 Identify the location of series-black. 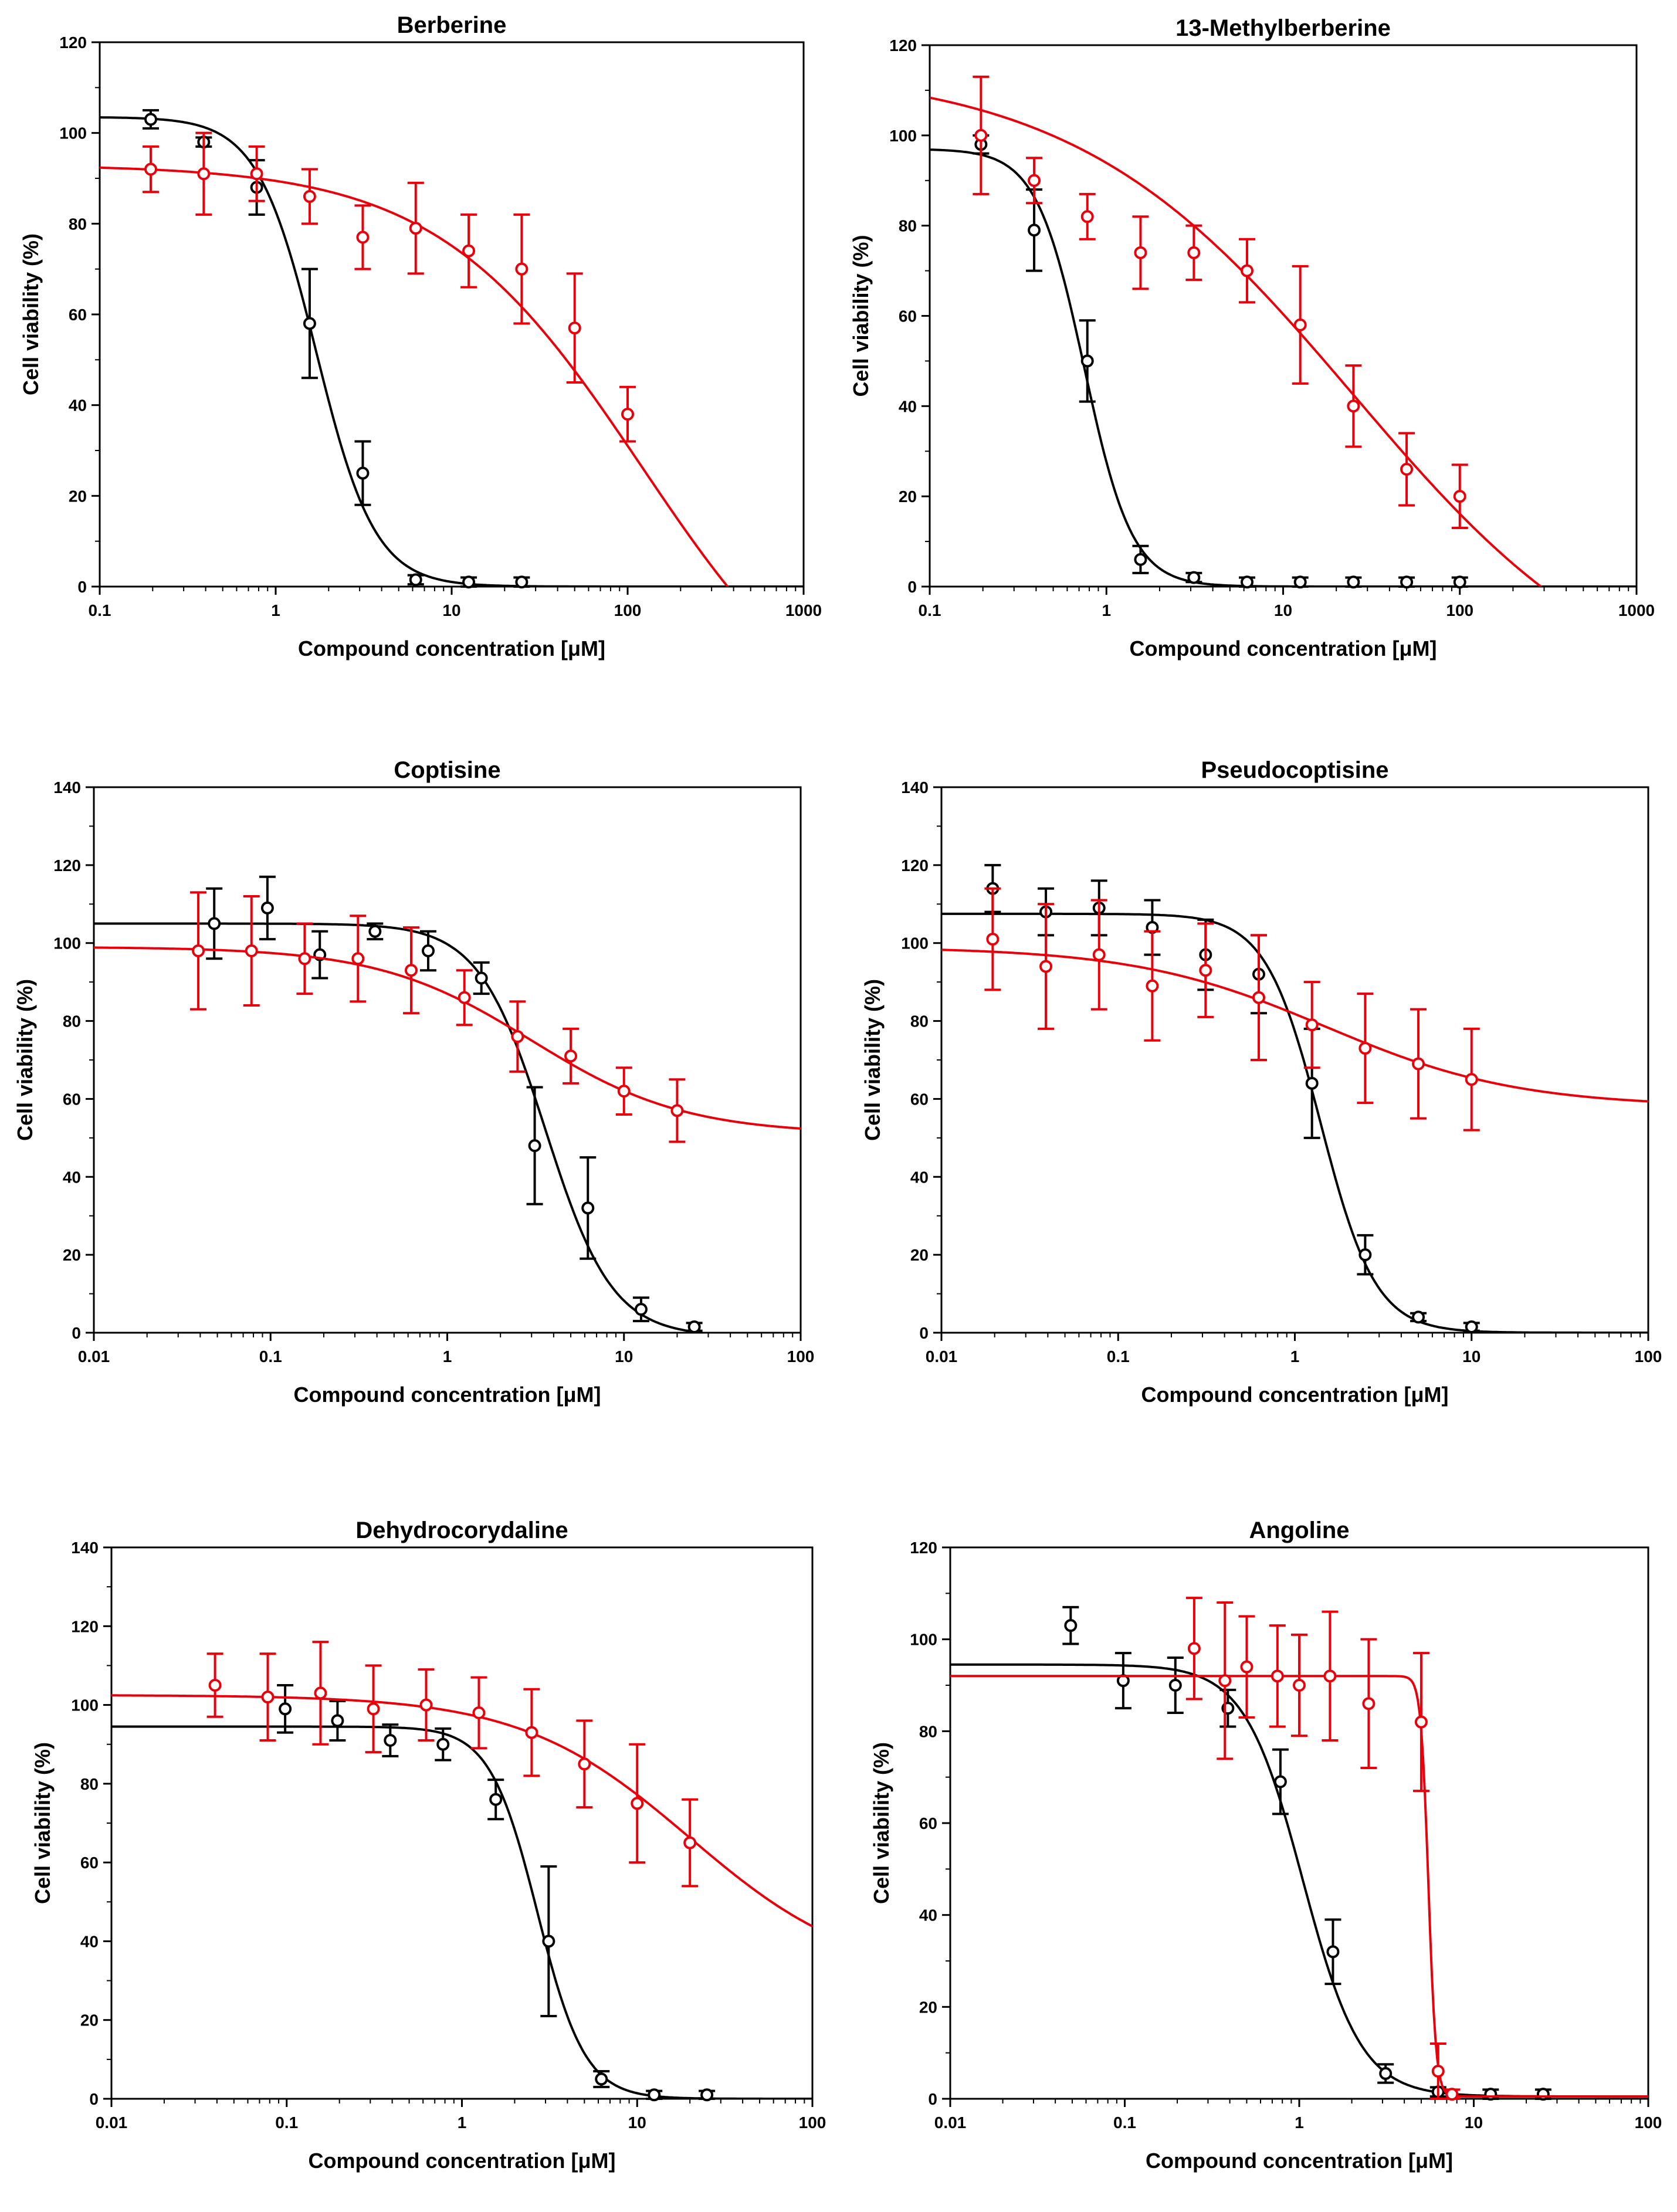
(1294, 1098).